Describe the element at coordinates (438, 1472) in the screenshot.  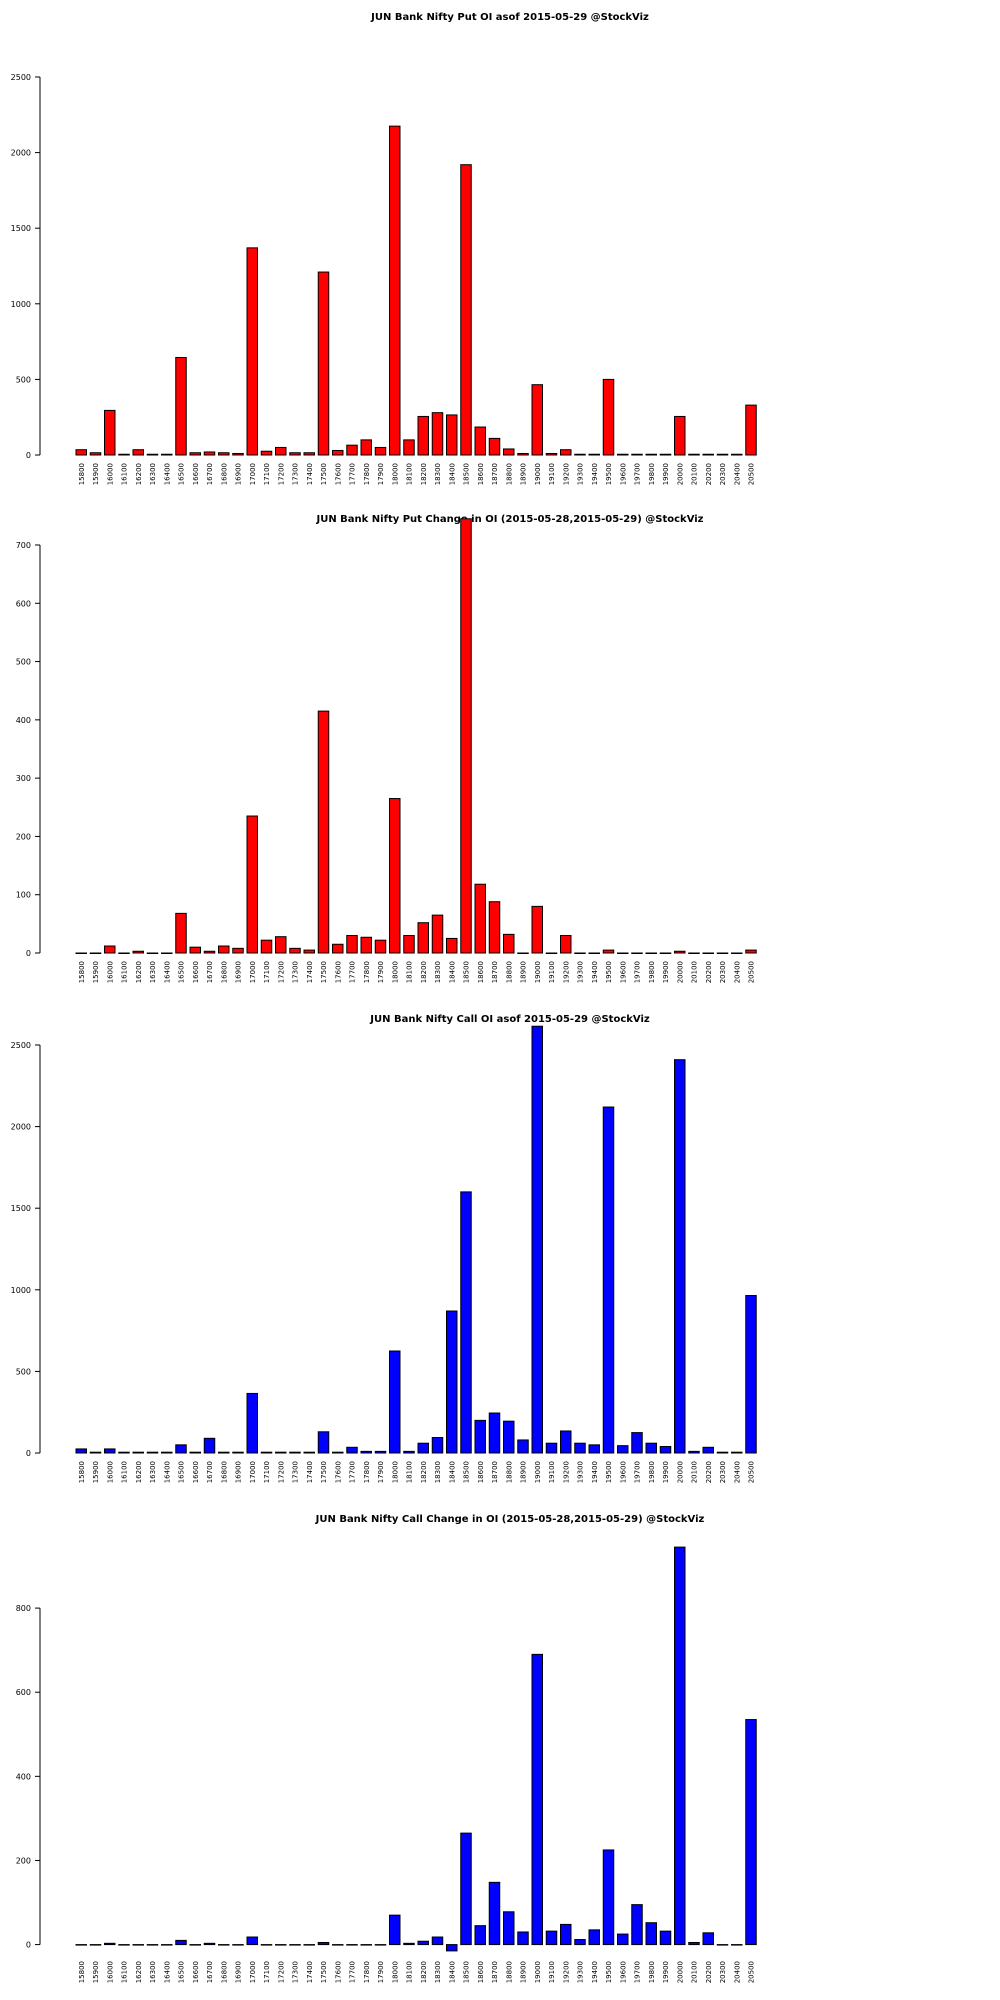
I see `x-tick-label: 18300` at that location.